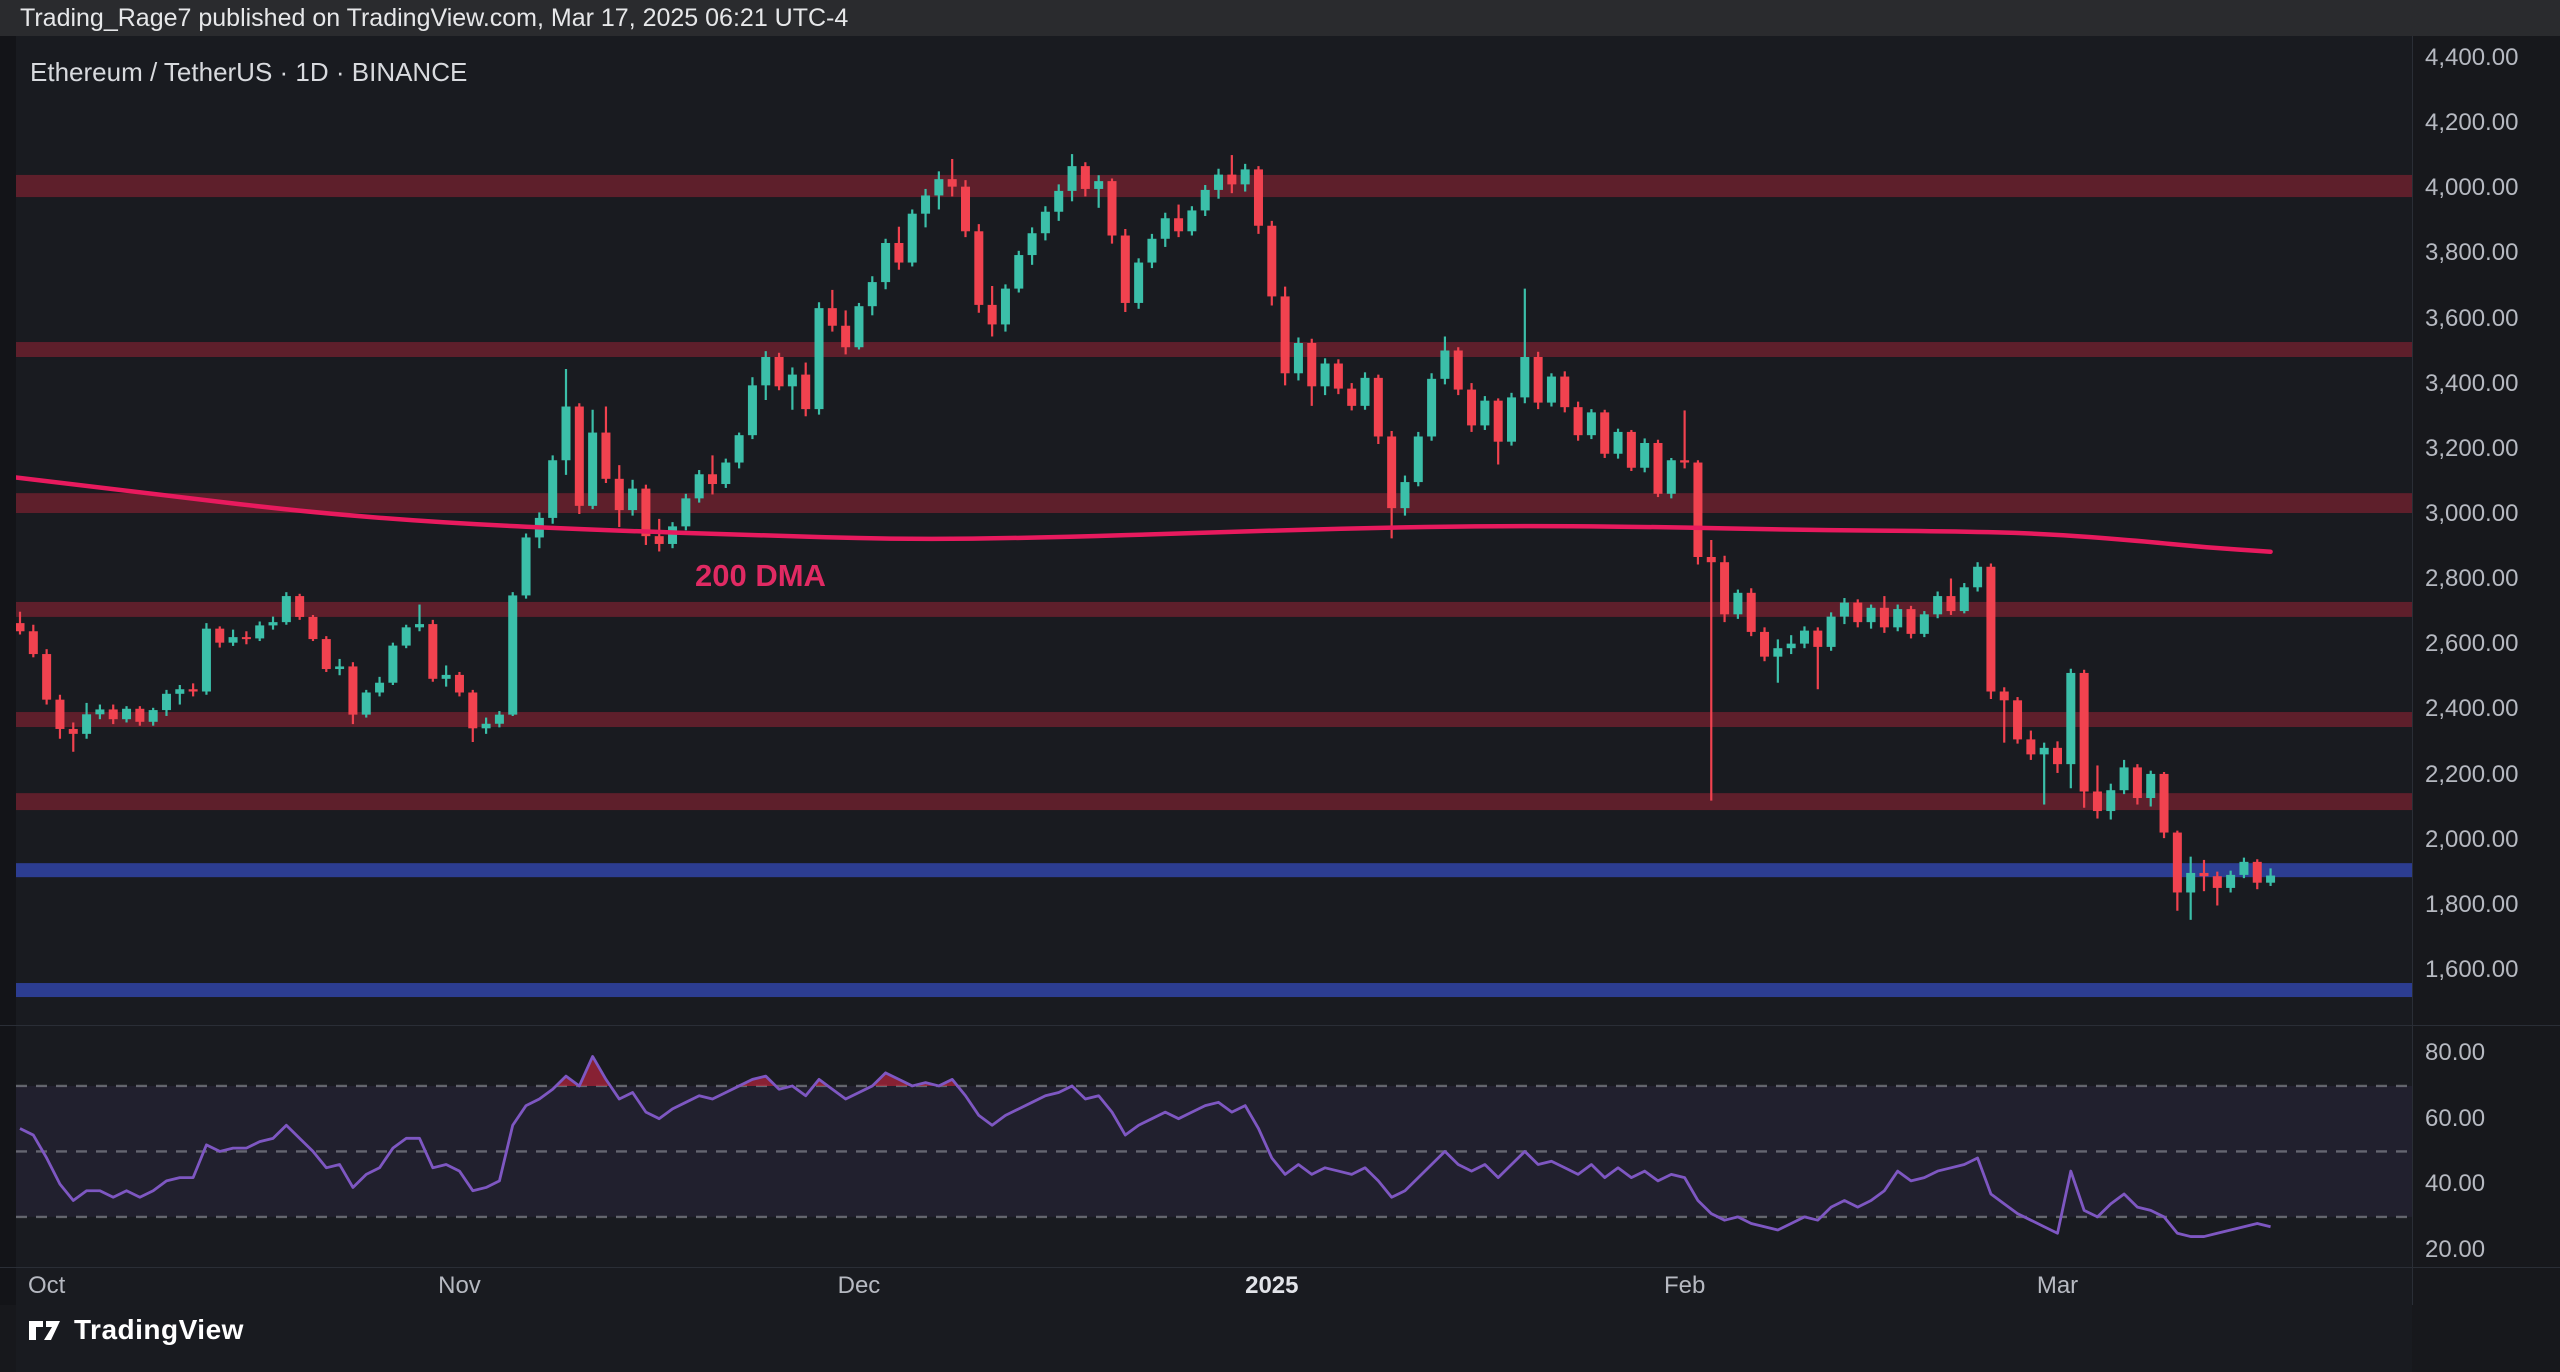  Describe the element at coordinates (2455, 1249) in the screenshot. I see `rsi-tick-label: 20.00` at that location.